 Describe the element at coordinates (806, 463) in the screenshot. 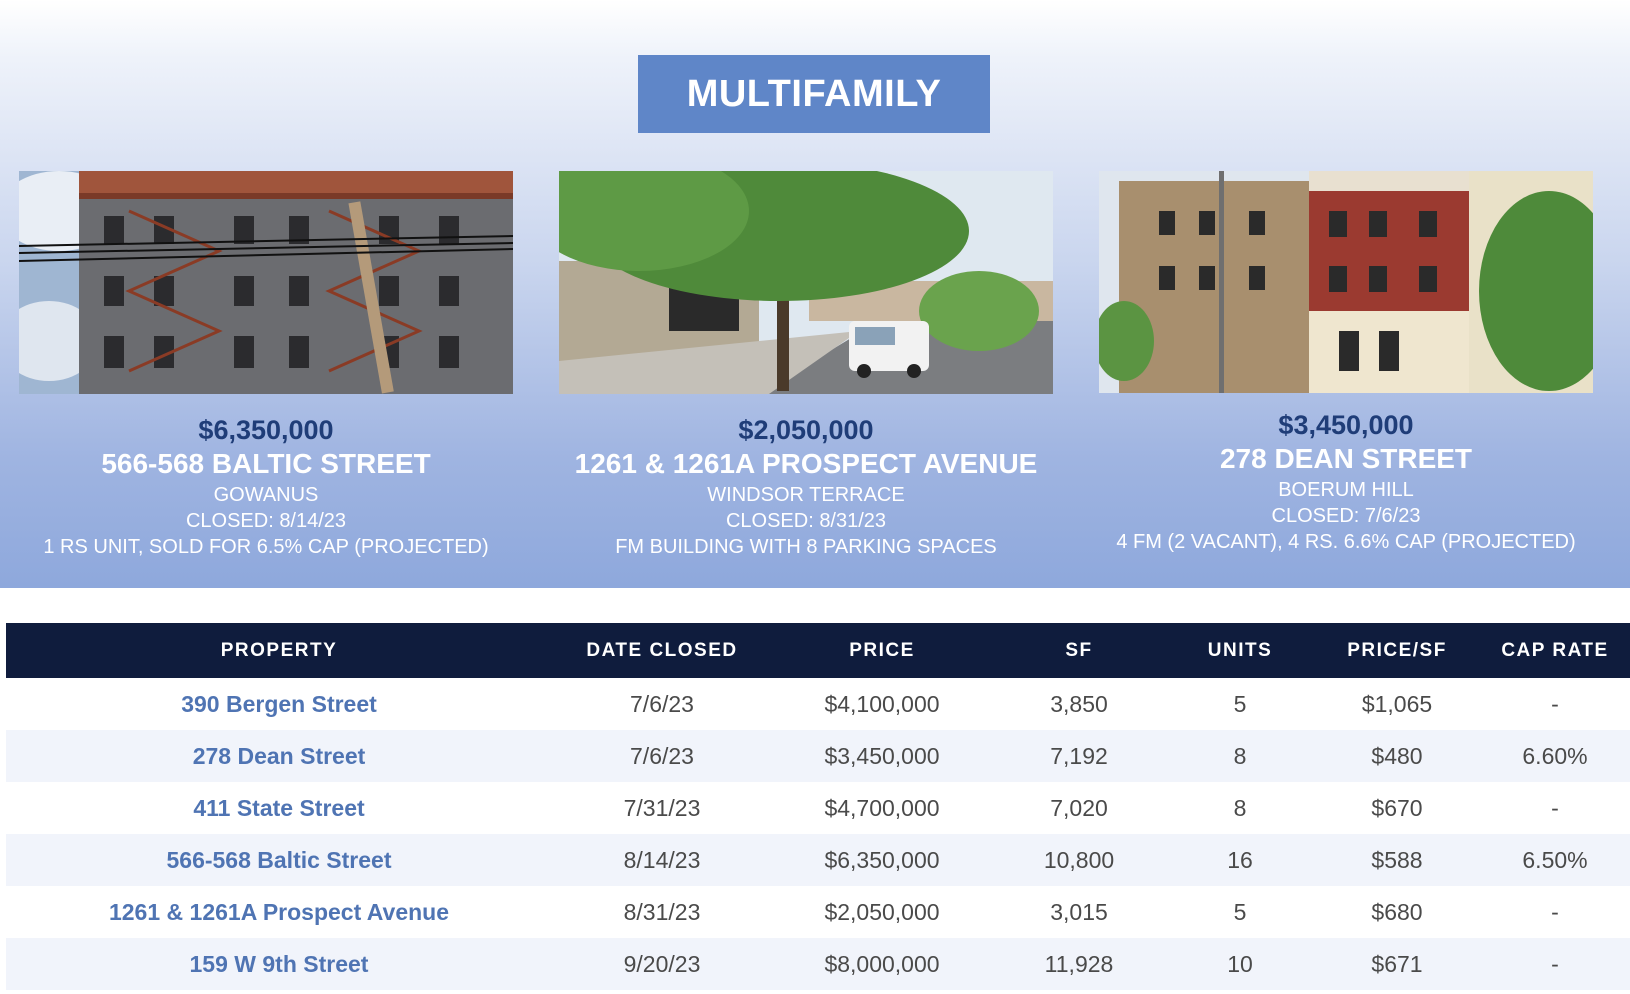

I see `property-address: 1261 & 1261A PROSPECT AVENUE` at that location.